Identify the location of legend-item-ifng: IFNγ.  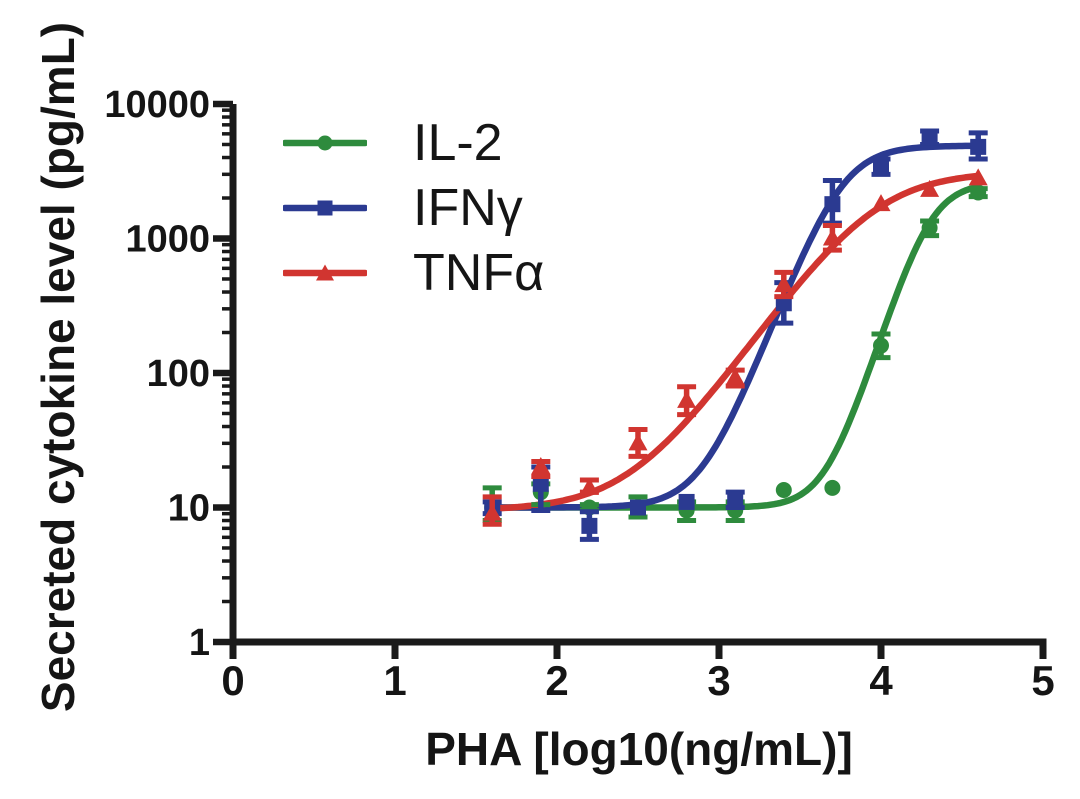
(413, 207).